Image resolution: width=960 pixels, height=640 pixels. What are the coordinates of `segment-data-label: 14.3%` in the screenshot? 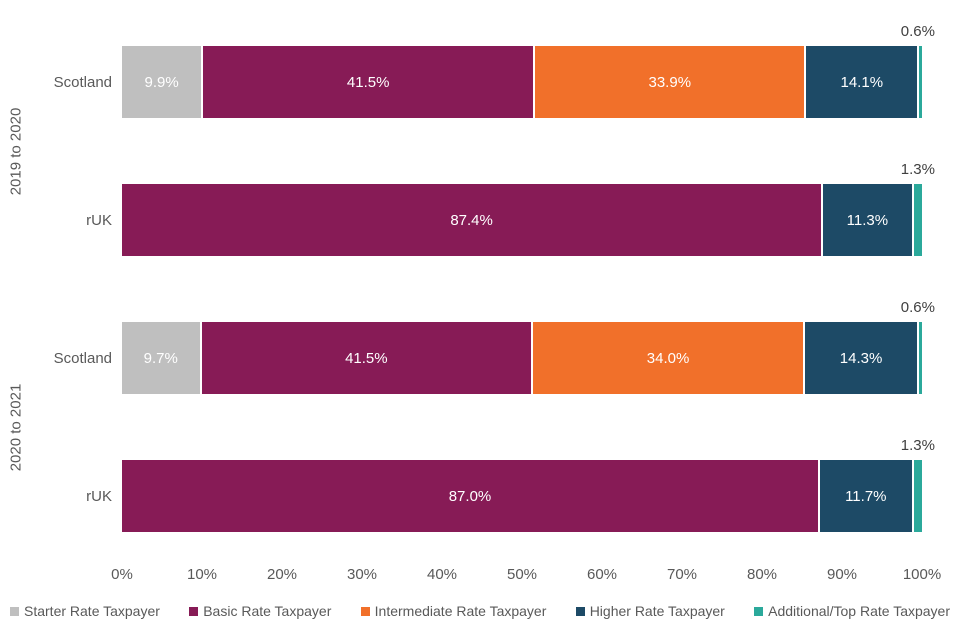 It's located at (861, 358).